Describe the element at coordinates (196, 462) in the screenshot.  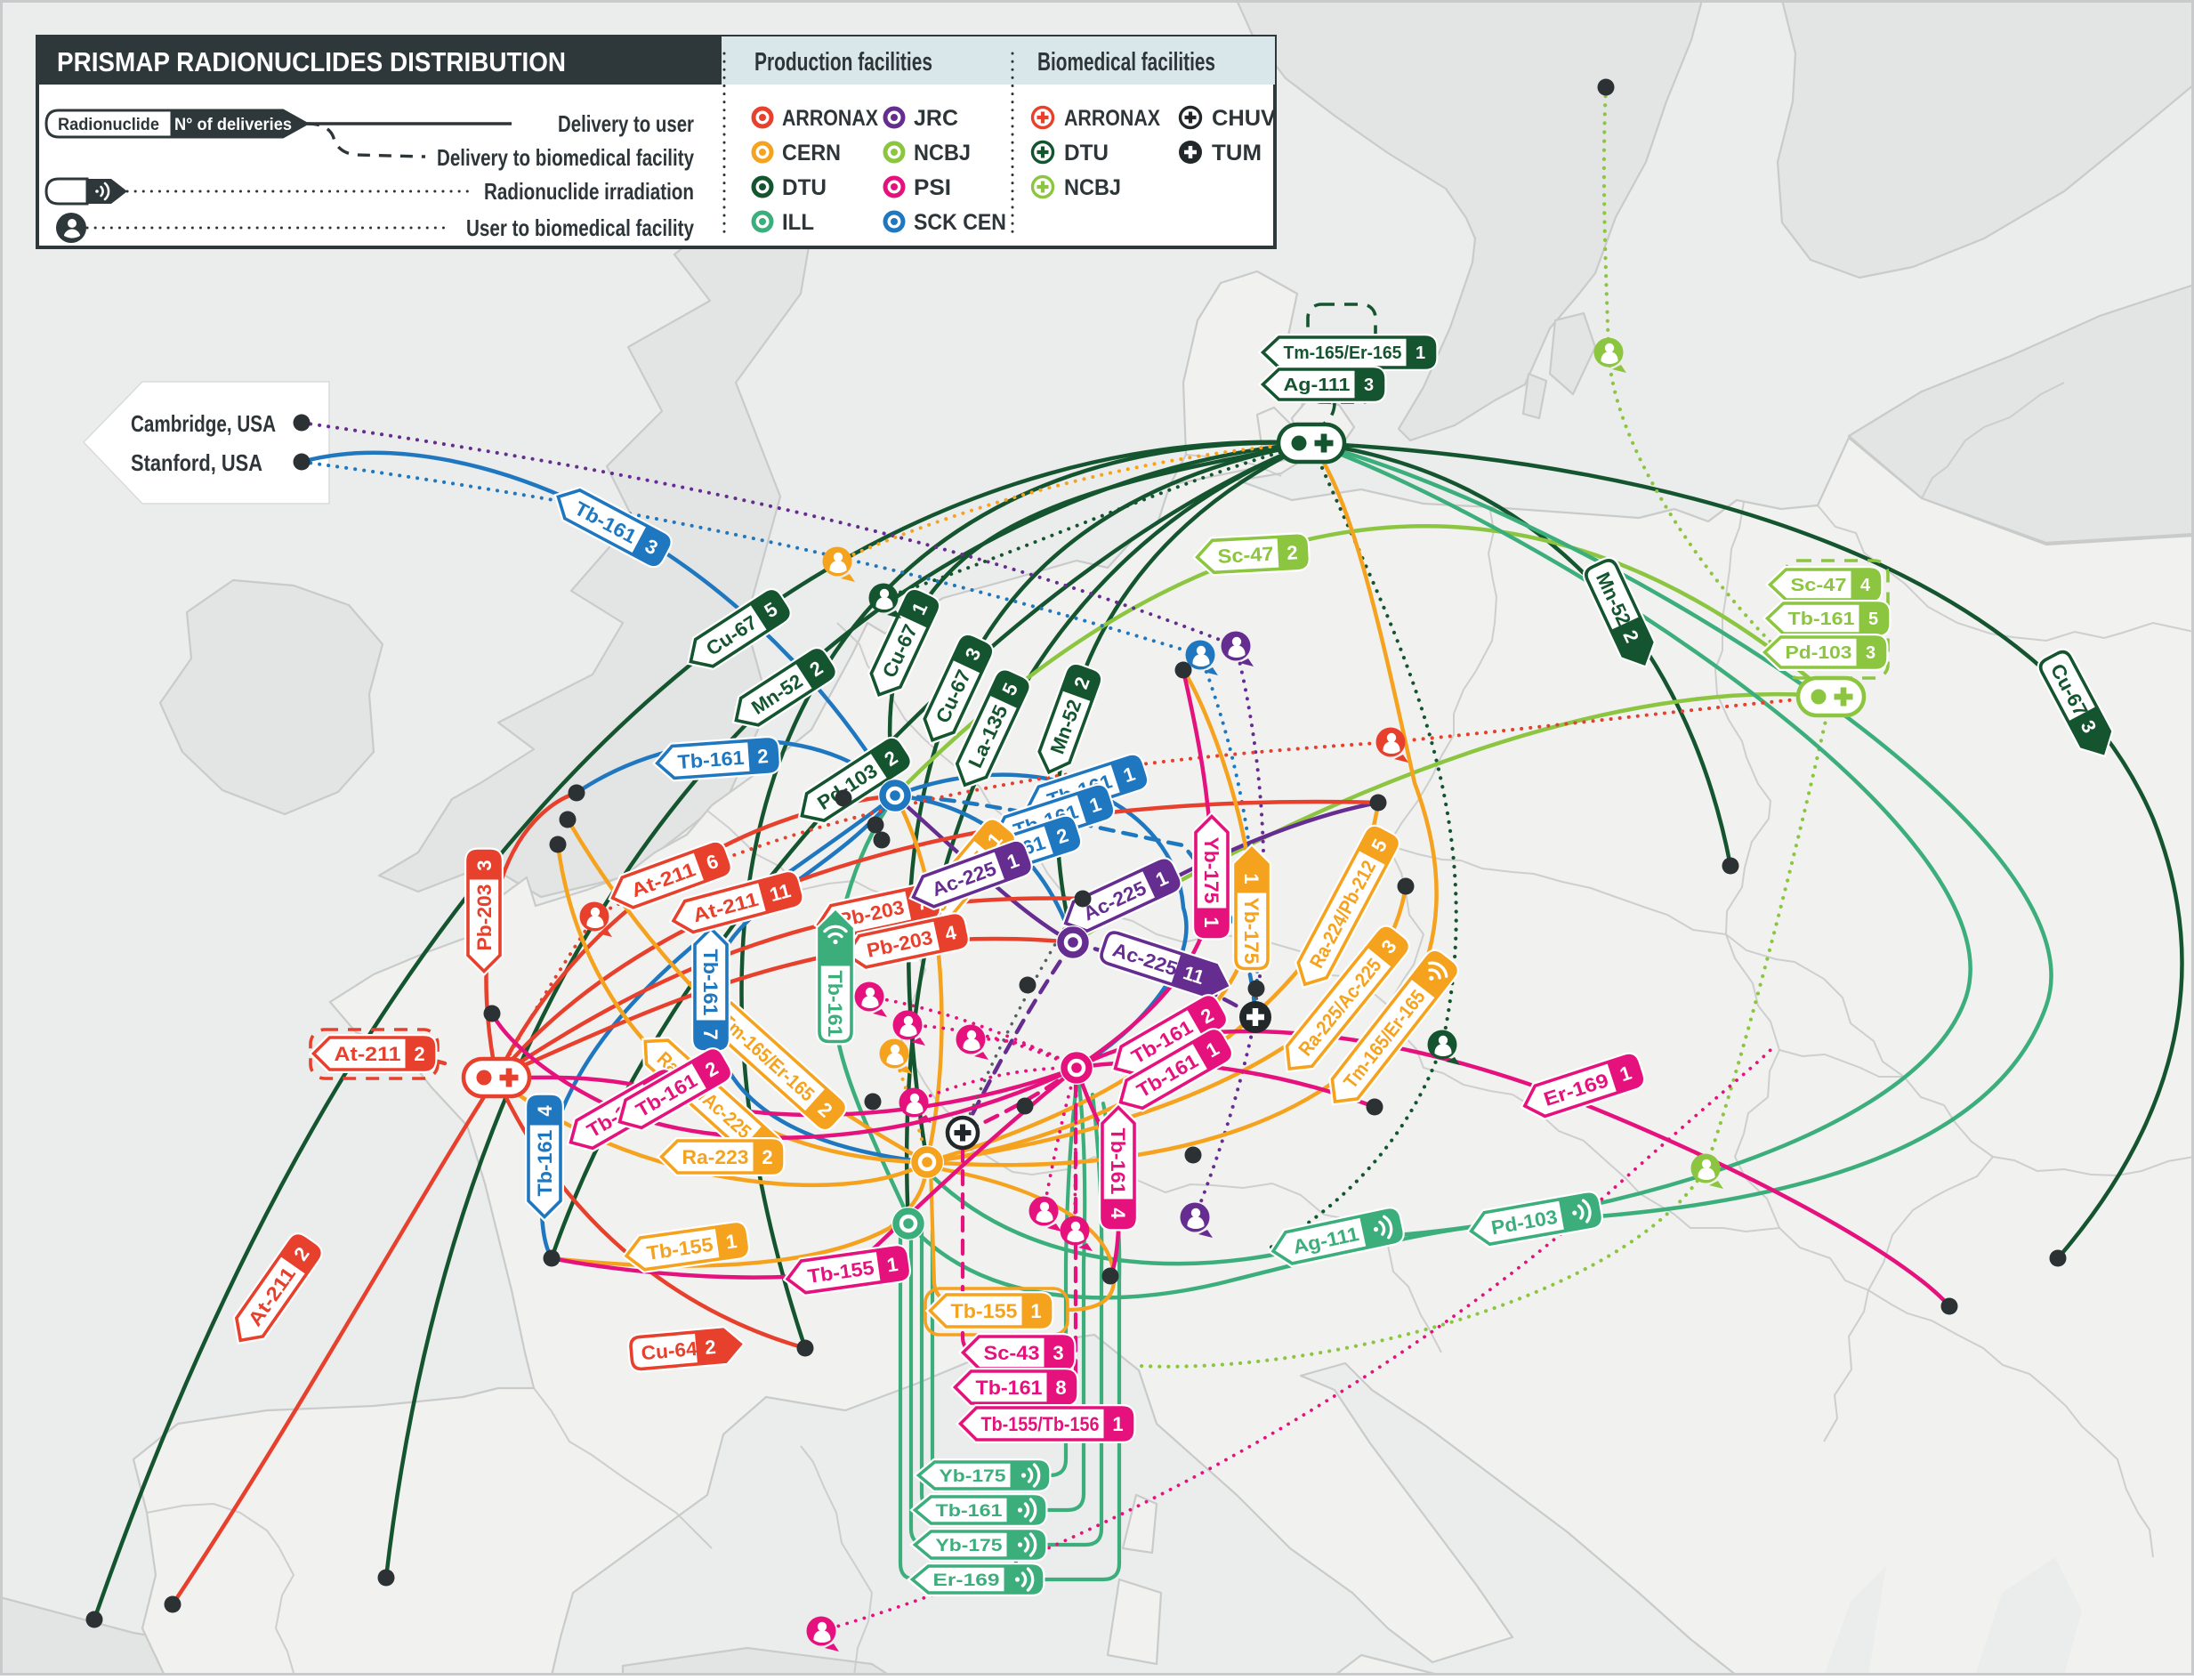
I see `svg-text: Stanford, USA` at that location.